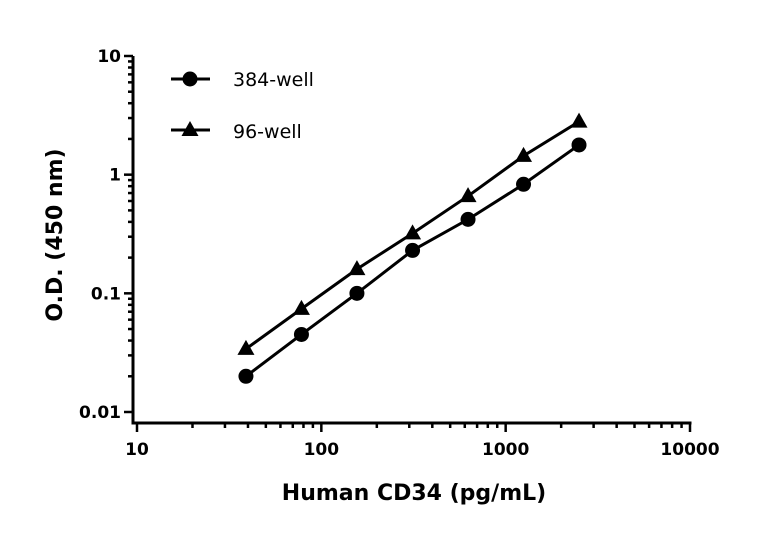  I want to click on x-tick-label: 10, so click(137, 450).